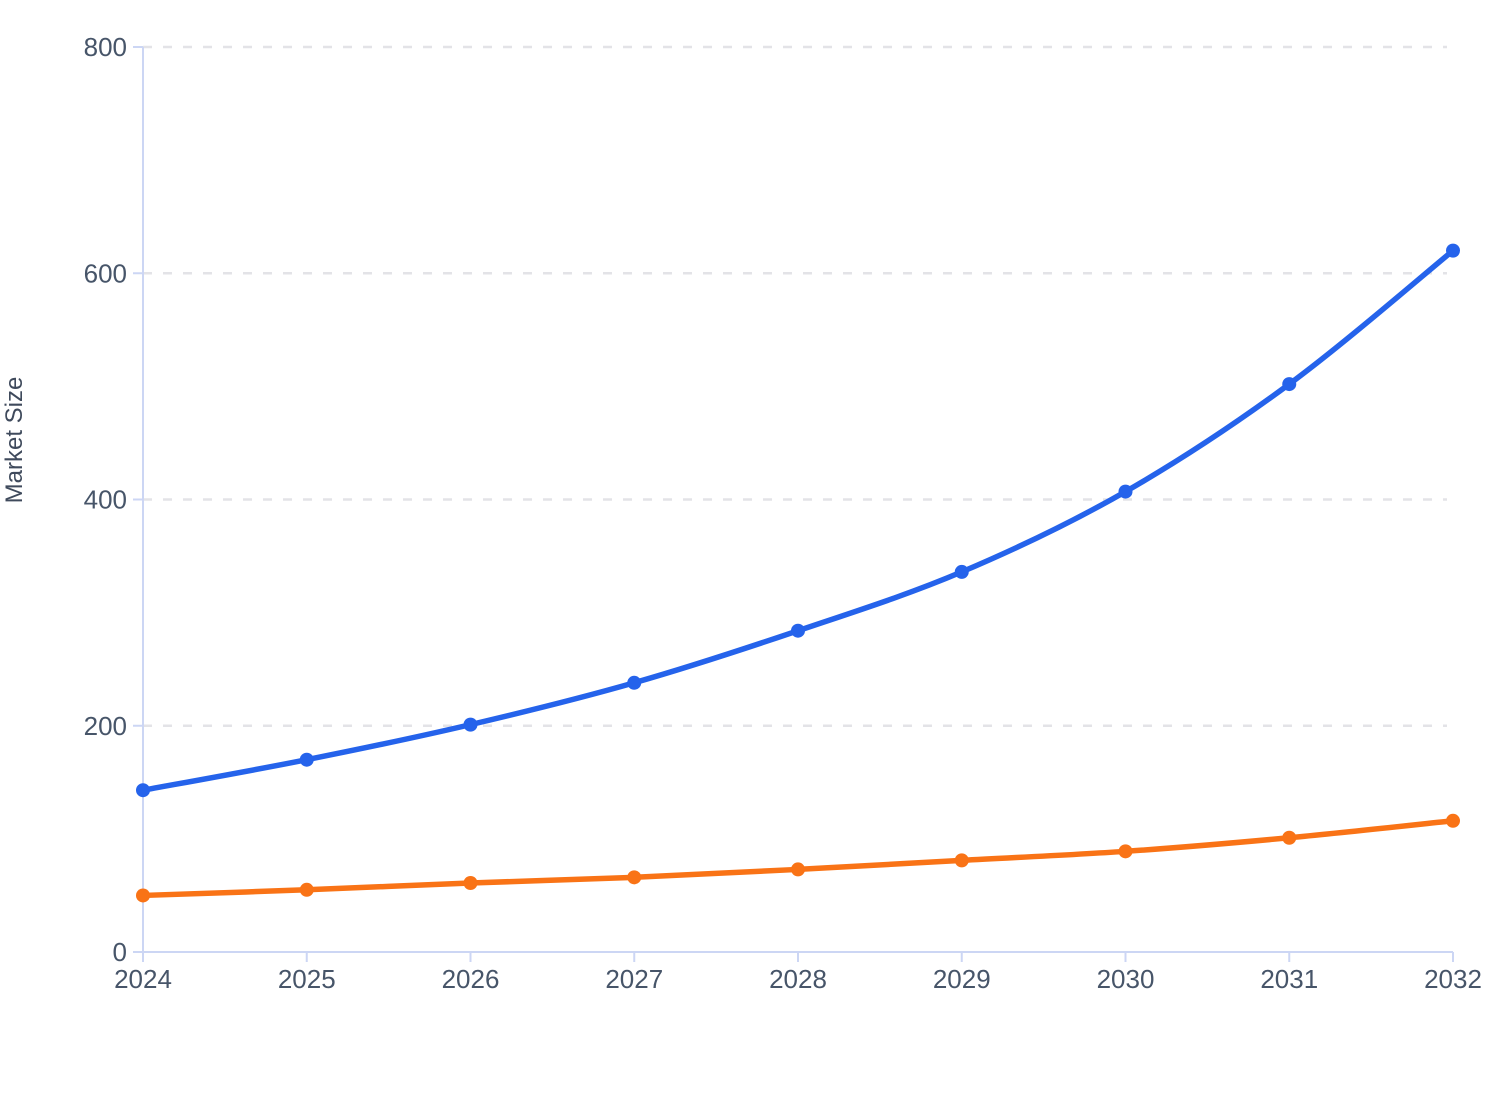 The width and height of the screenshot is (1508, 1120). I want to click on x-tick-label-2024: 2024, so click(143, 979).